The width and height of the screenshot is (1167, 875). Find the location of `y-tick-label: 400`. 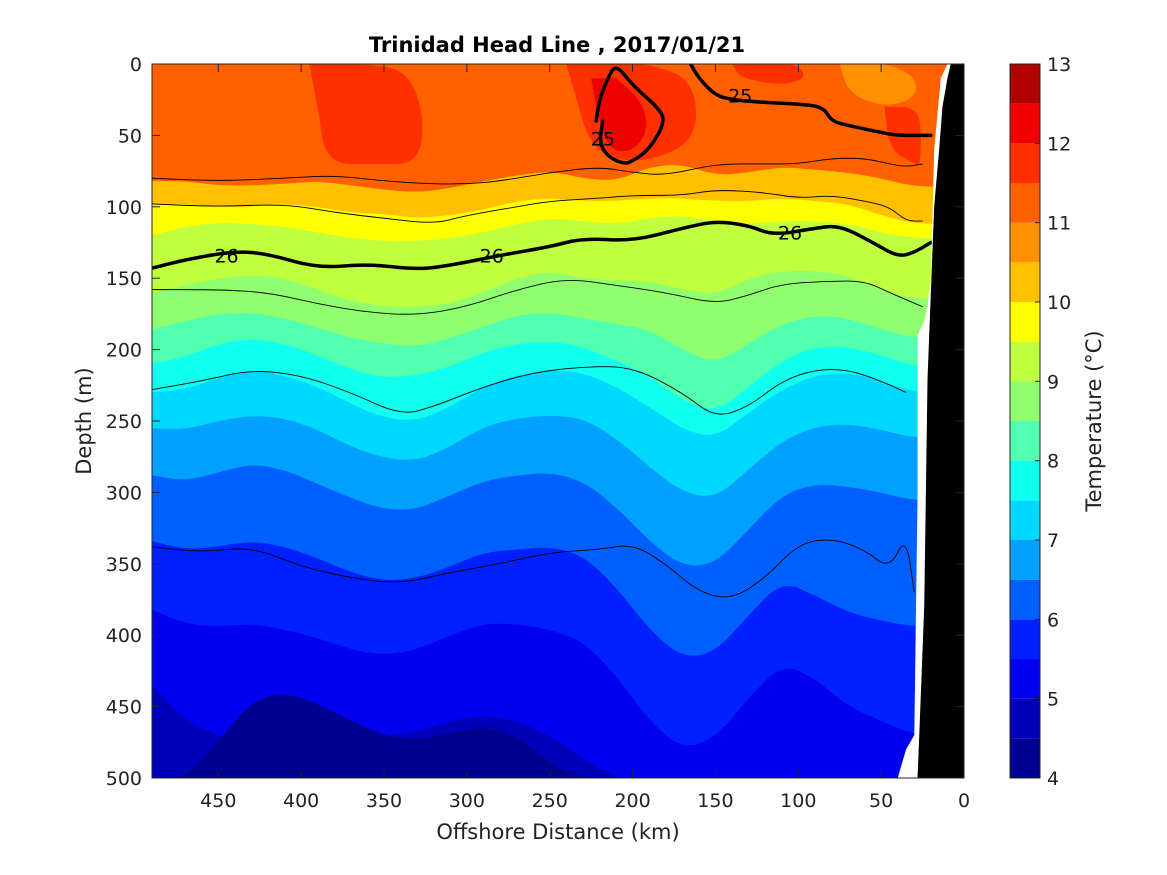

y-tick-label: 400 is located at coordinates (124, 636).